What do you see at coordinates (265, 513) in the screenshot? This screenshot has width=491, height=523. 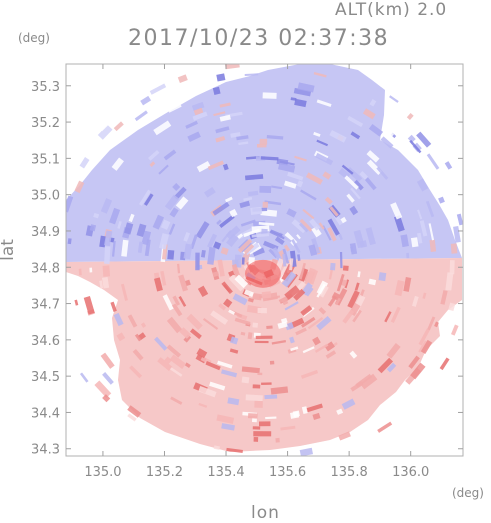 I see `x-axis-title: lon` at bounding box center [265, 513].